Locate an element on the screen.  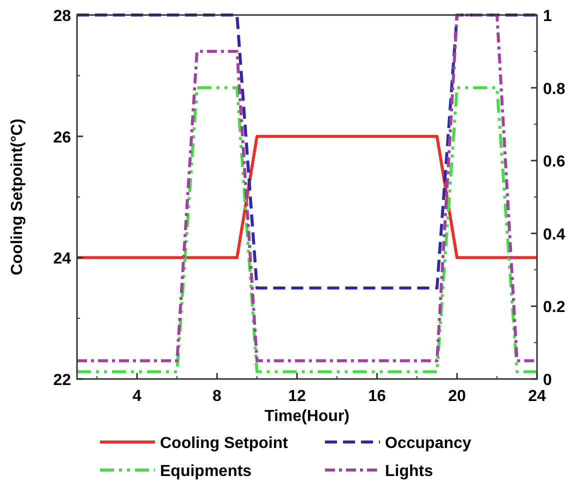
y-axis-title: Cooling Setpoint(°C) is located at coordinates (17, 197).